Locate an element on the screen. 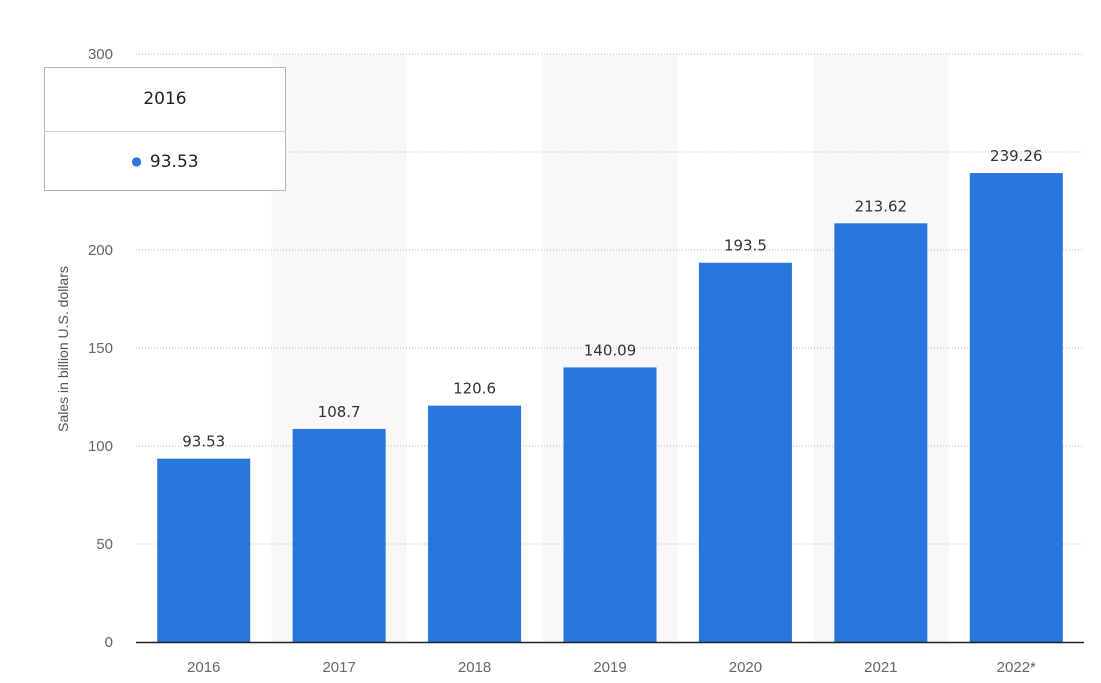 The image size is (1101, 683). x-tick-label: 2017 is located at coordinates (338, 667).